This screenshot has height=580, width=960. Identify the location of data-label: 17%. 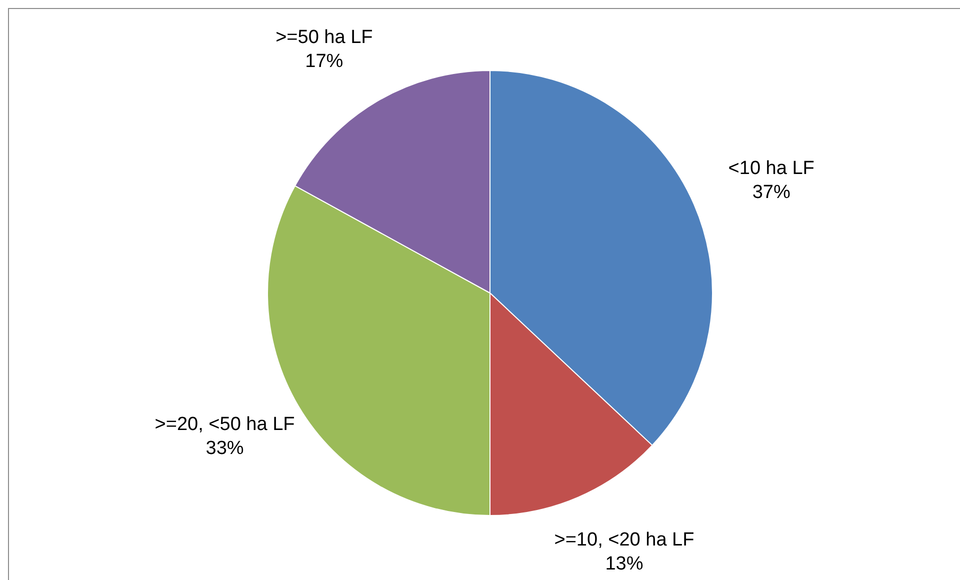
(324, 61).